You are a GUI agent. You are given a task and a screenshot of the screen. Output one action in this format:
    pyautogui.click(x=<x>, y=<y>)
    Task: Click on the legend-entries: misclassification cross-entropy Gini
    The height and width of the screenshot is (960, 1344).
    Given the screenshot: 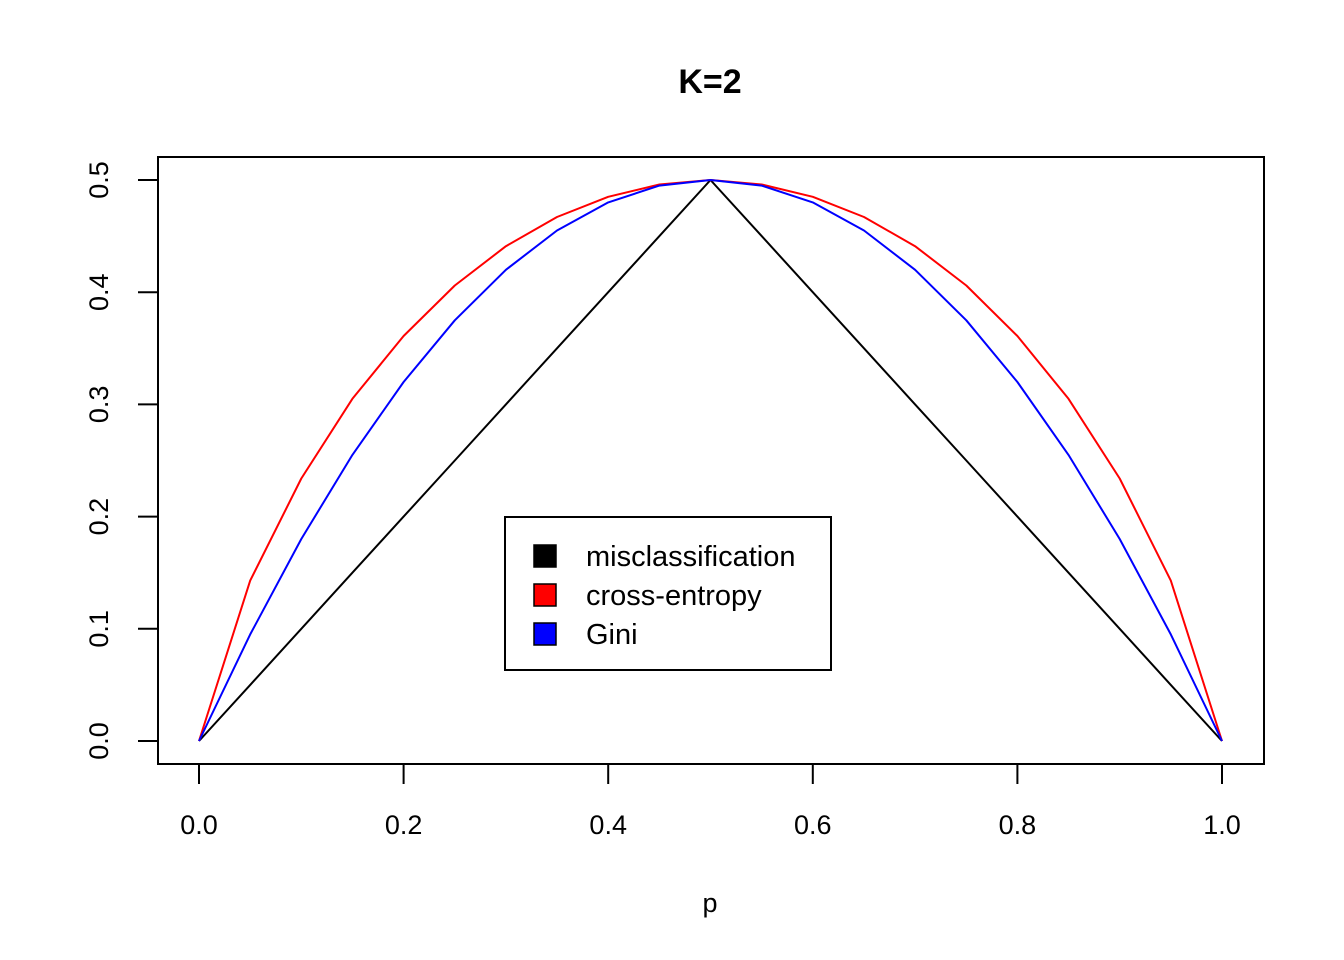 What is the action you would take?
    pyautogui.click(x=664, y=596)
    